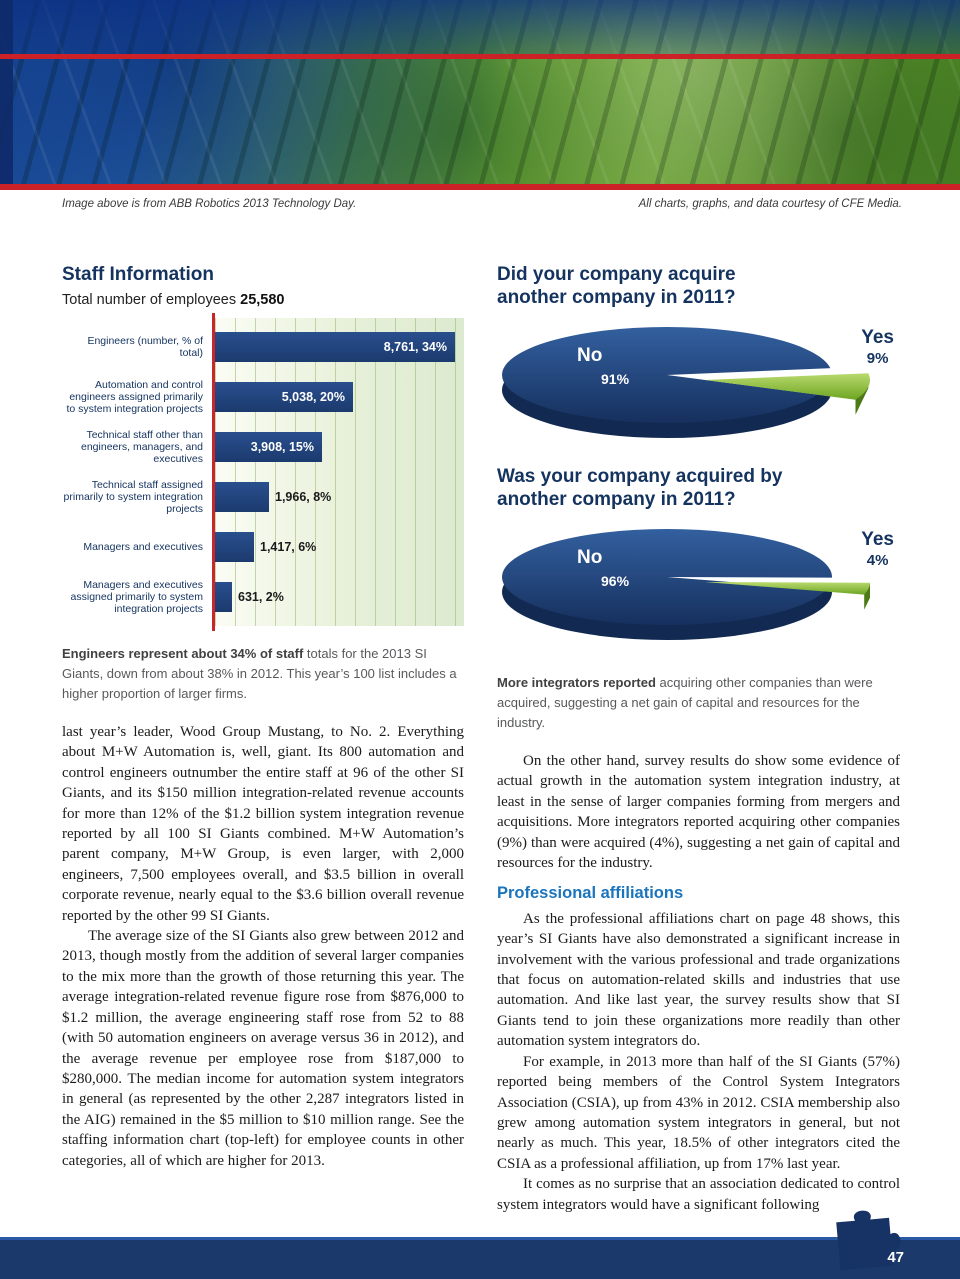 This screenshot has width=960, height=1279. I want to click on bar-category-label: Managers and executives, so click(143, 547).